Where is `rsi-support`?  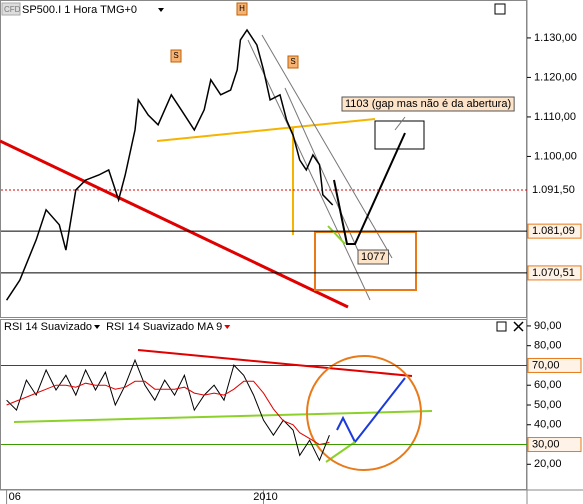
rsi-support is located at coordinates (223, 416).